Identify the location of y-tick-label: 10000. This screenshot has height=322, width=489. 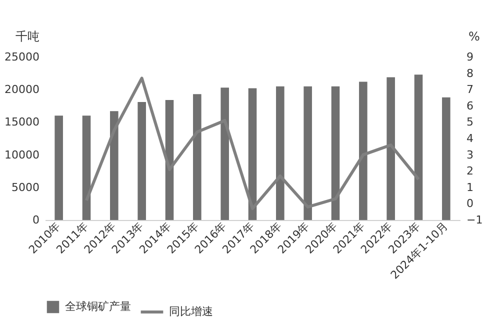
(22, 155).